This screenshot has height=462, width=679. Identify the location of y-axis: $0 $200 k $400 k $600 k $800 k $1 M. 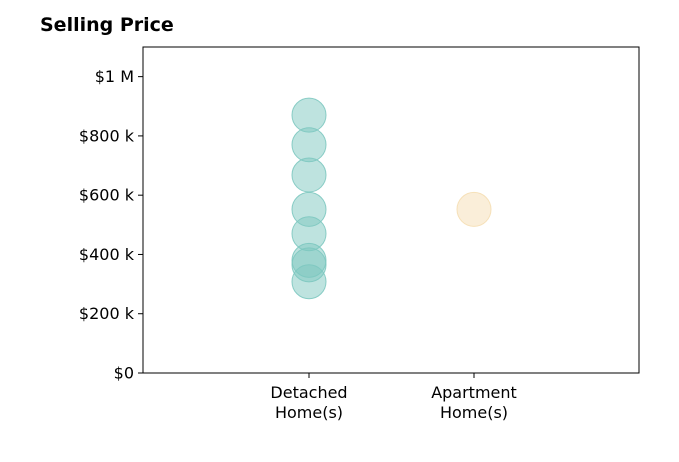
(111, 225).